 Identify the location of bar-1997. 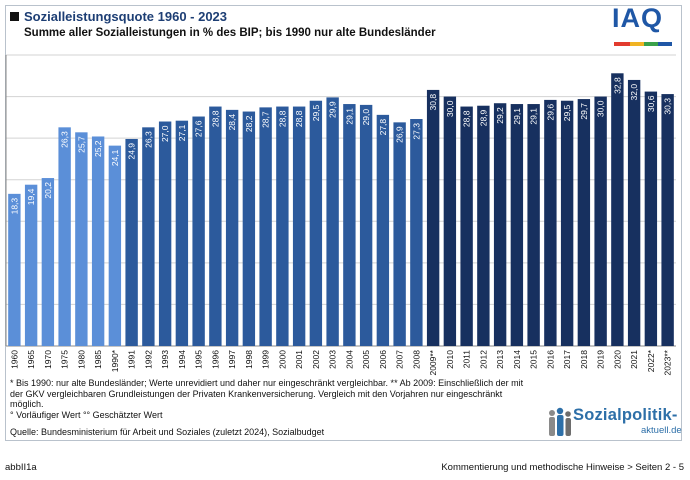
(232, 228).